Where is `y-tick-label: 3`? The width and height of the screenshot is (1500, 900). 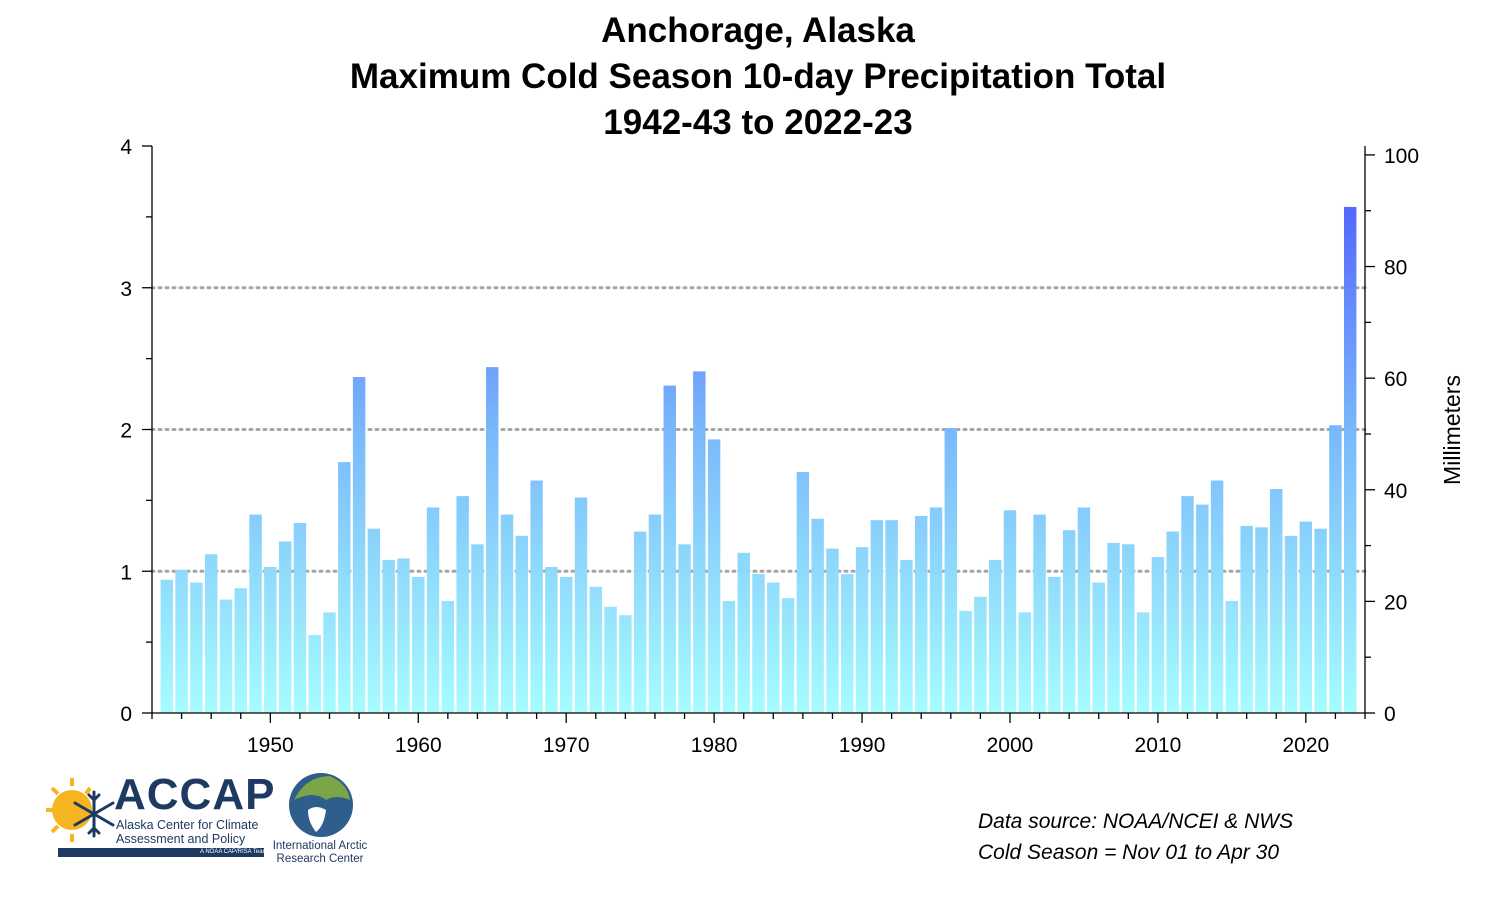
y-tick-label: 3 is located at coordinates (126, 289).